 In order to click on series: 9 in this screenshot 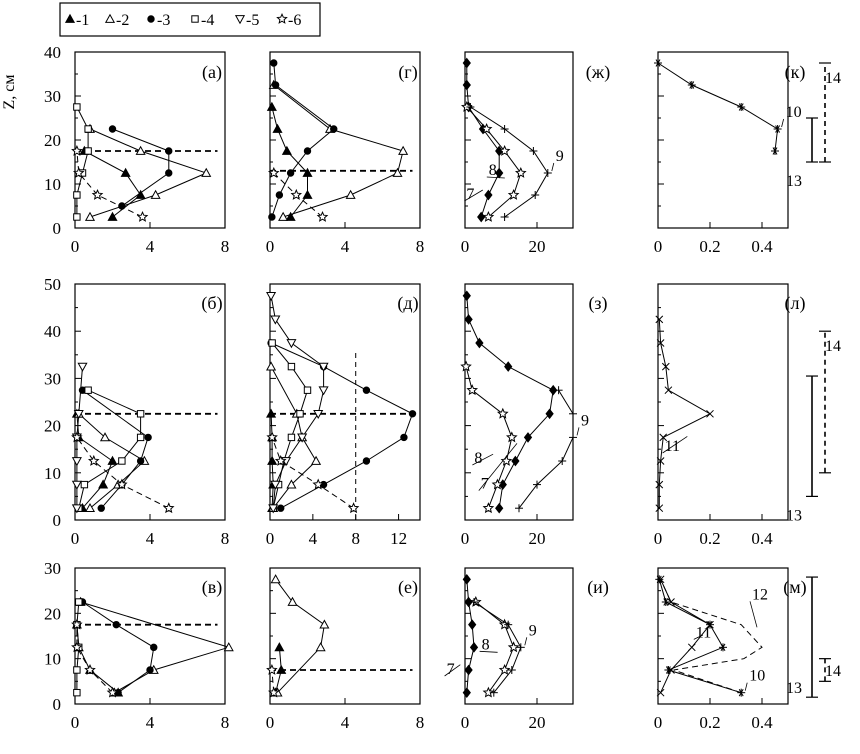, I will do `click(515, 162)`.